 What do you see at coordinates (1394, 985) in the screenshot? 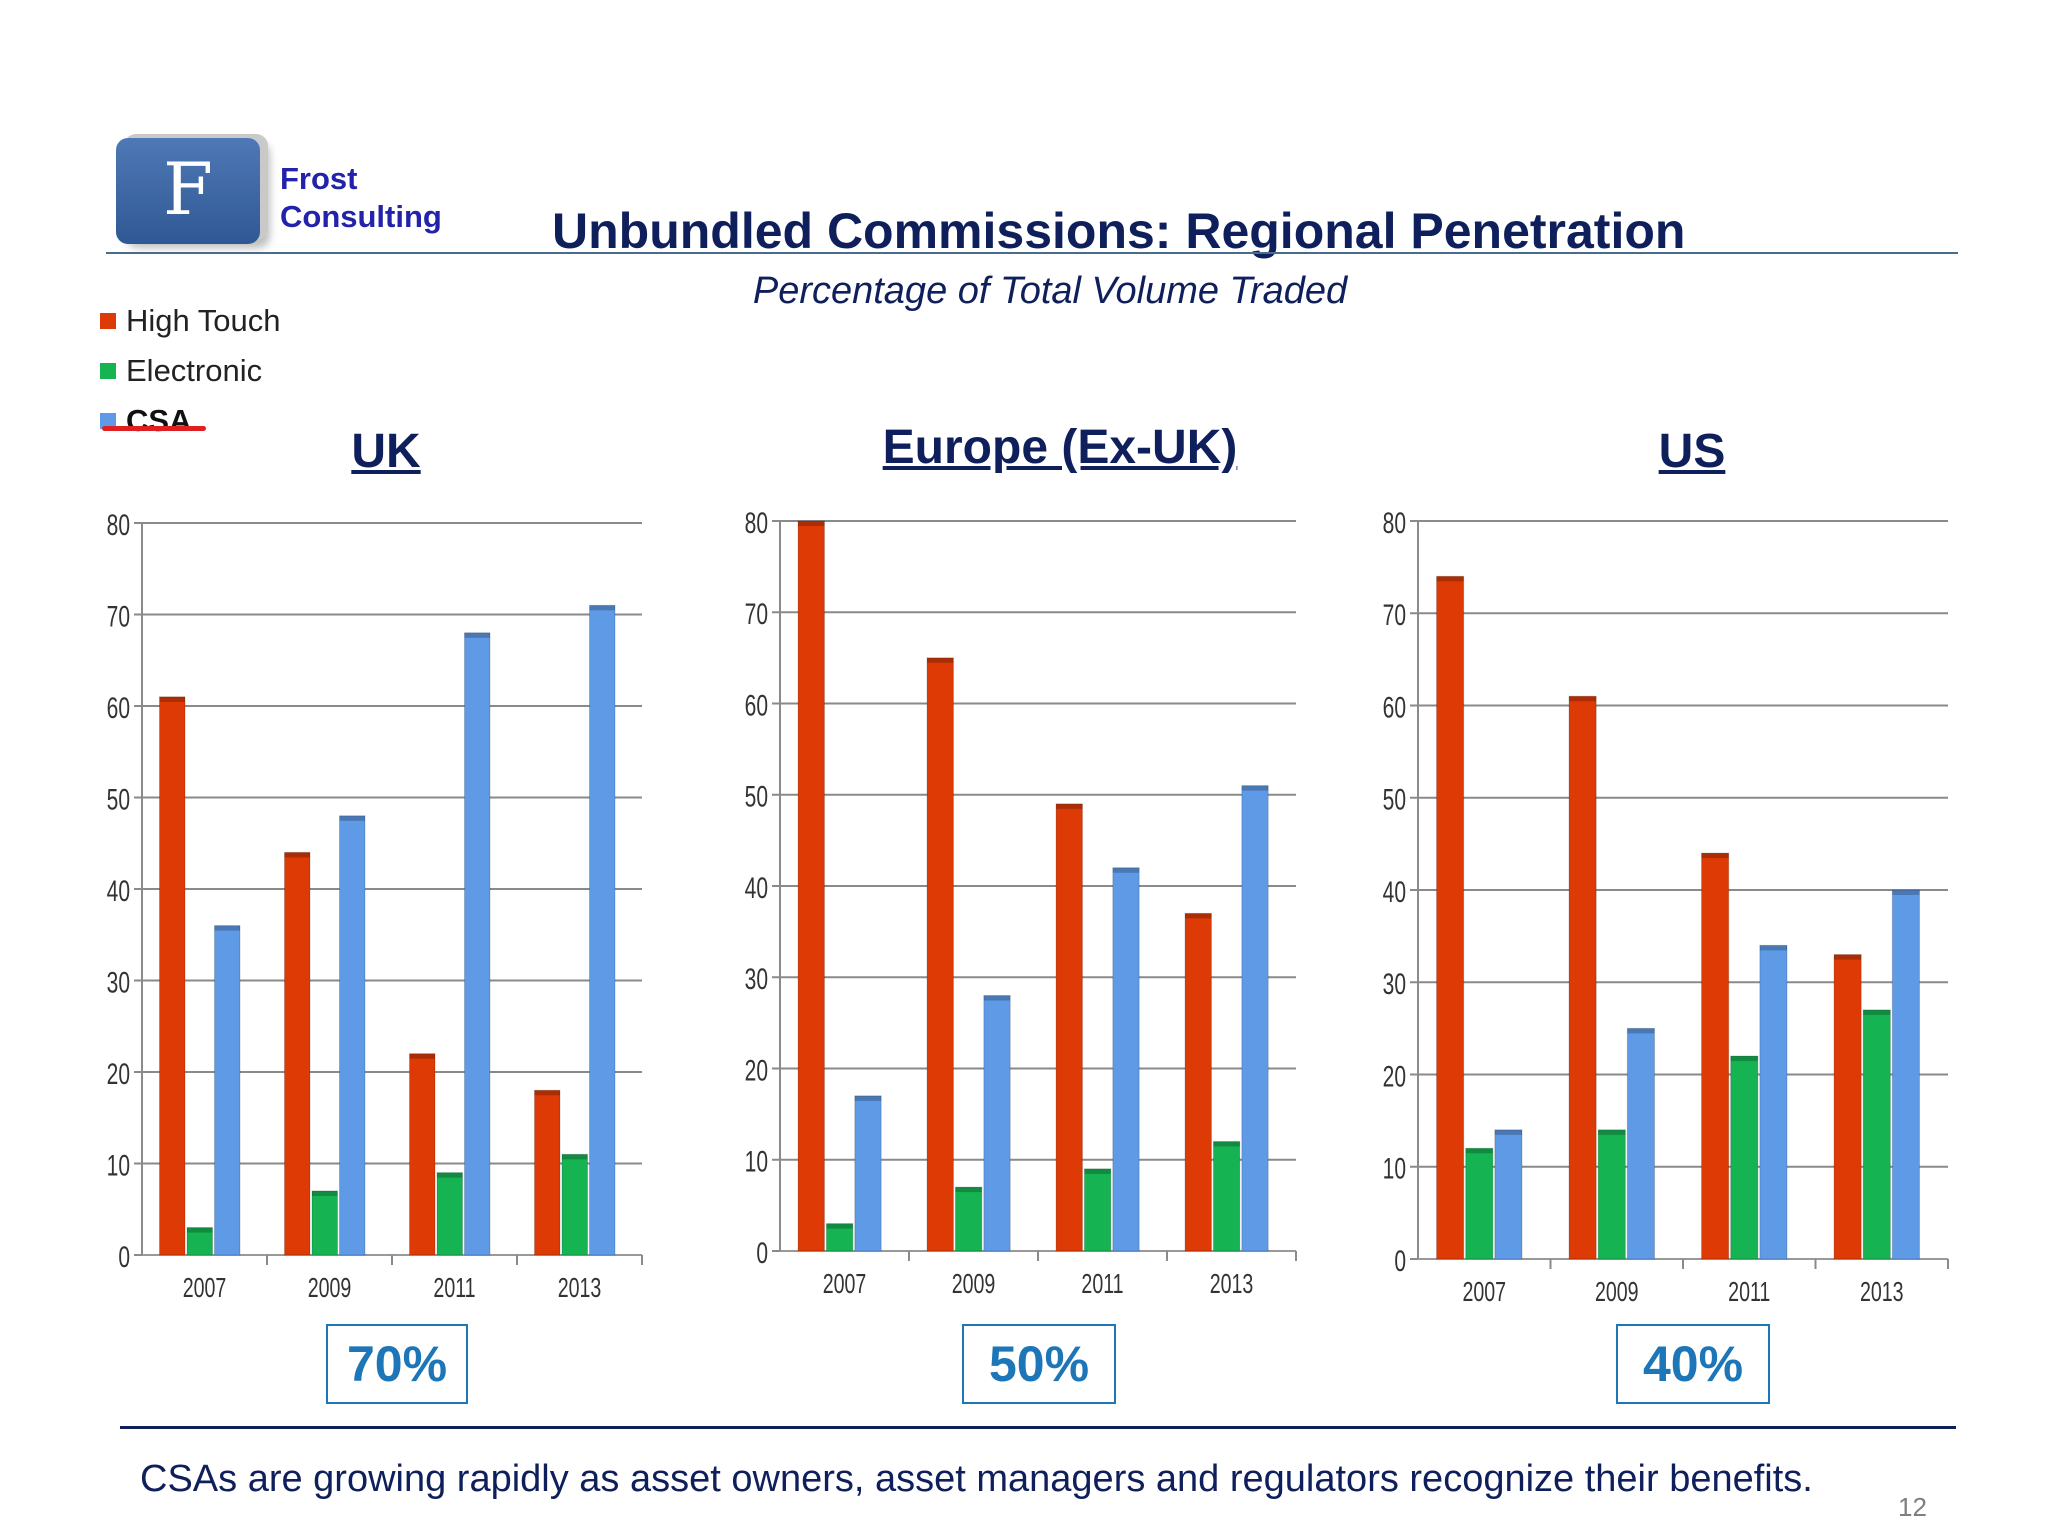
I see `y-tick-label-us-30: 30` at bounding box center [1394, 985].